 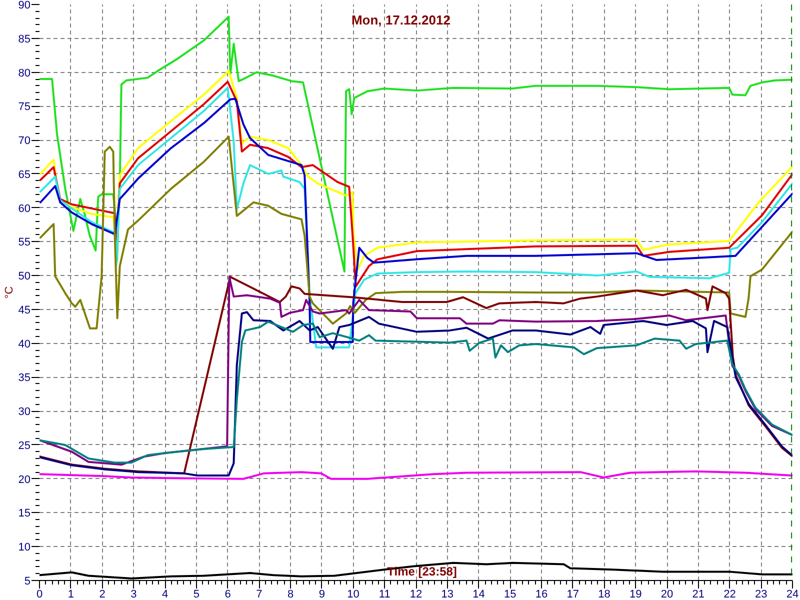 I want to click on y-tick-label: 85, so click(x=24, y=39).